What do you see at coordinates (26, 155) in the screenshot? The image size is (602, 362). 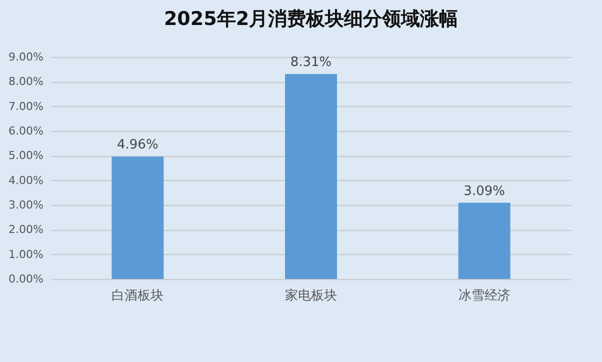 I see `y-tick-label: 5.00%` at bounding box center [26, 155].